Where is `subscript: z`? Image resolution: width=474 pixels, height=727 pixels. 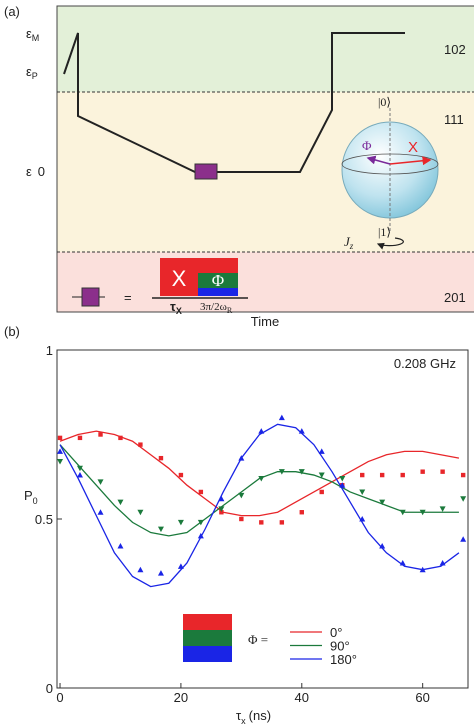
subscript: z is located at coordinates (351, 246).